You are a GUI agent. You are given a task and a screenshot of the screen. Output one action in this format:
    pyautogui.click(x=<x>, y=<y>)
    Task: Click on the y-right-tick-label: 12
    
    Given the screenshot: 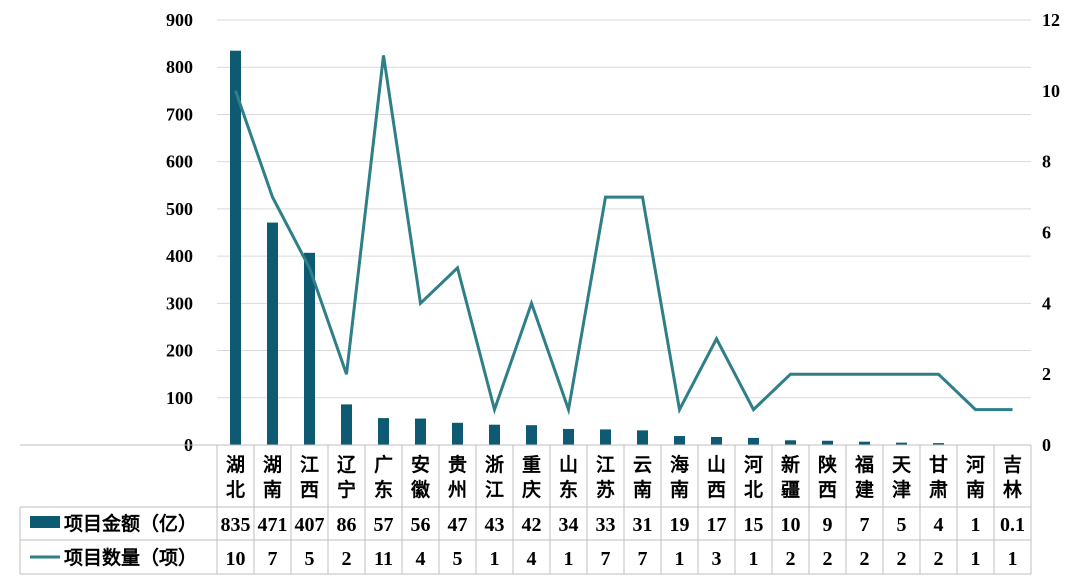 What is the action you would take?
    pyautogui.click(x=1051, y=20)
    